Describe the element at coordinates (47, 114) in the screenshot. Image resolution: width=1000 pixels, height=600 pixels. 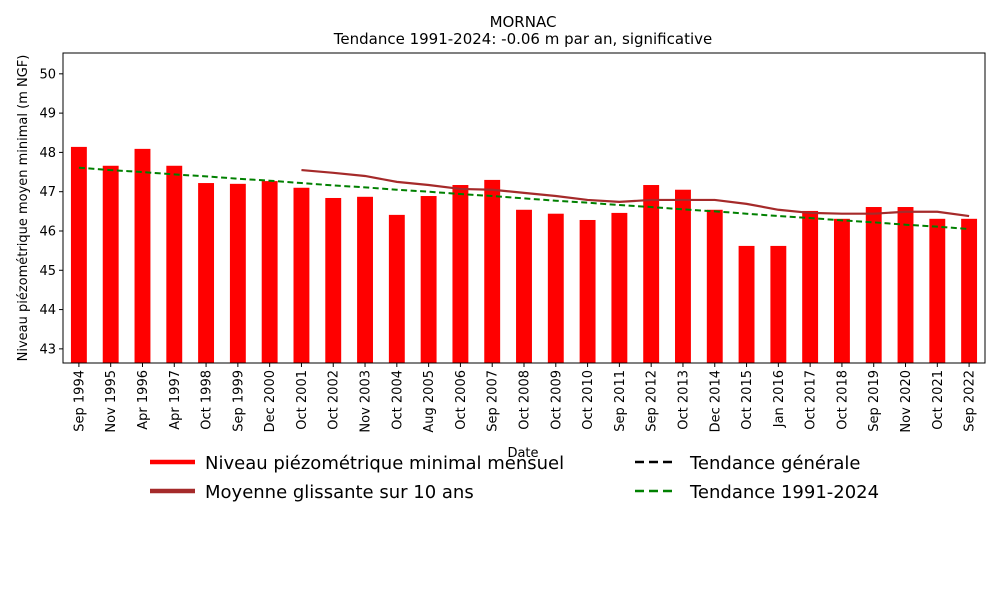
I see `y-tick-label: 49` at that location.